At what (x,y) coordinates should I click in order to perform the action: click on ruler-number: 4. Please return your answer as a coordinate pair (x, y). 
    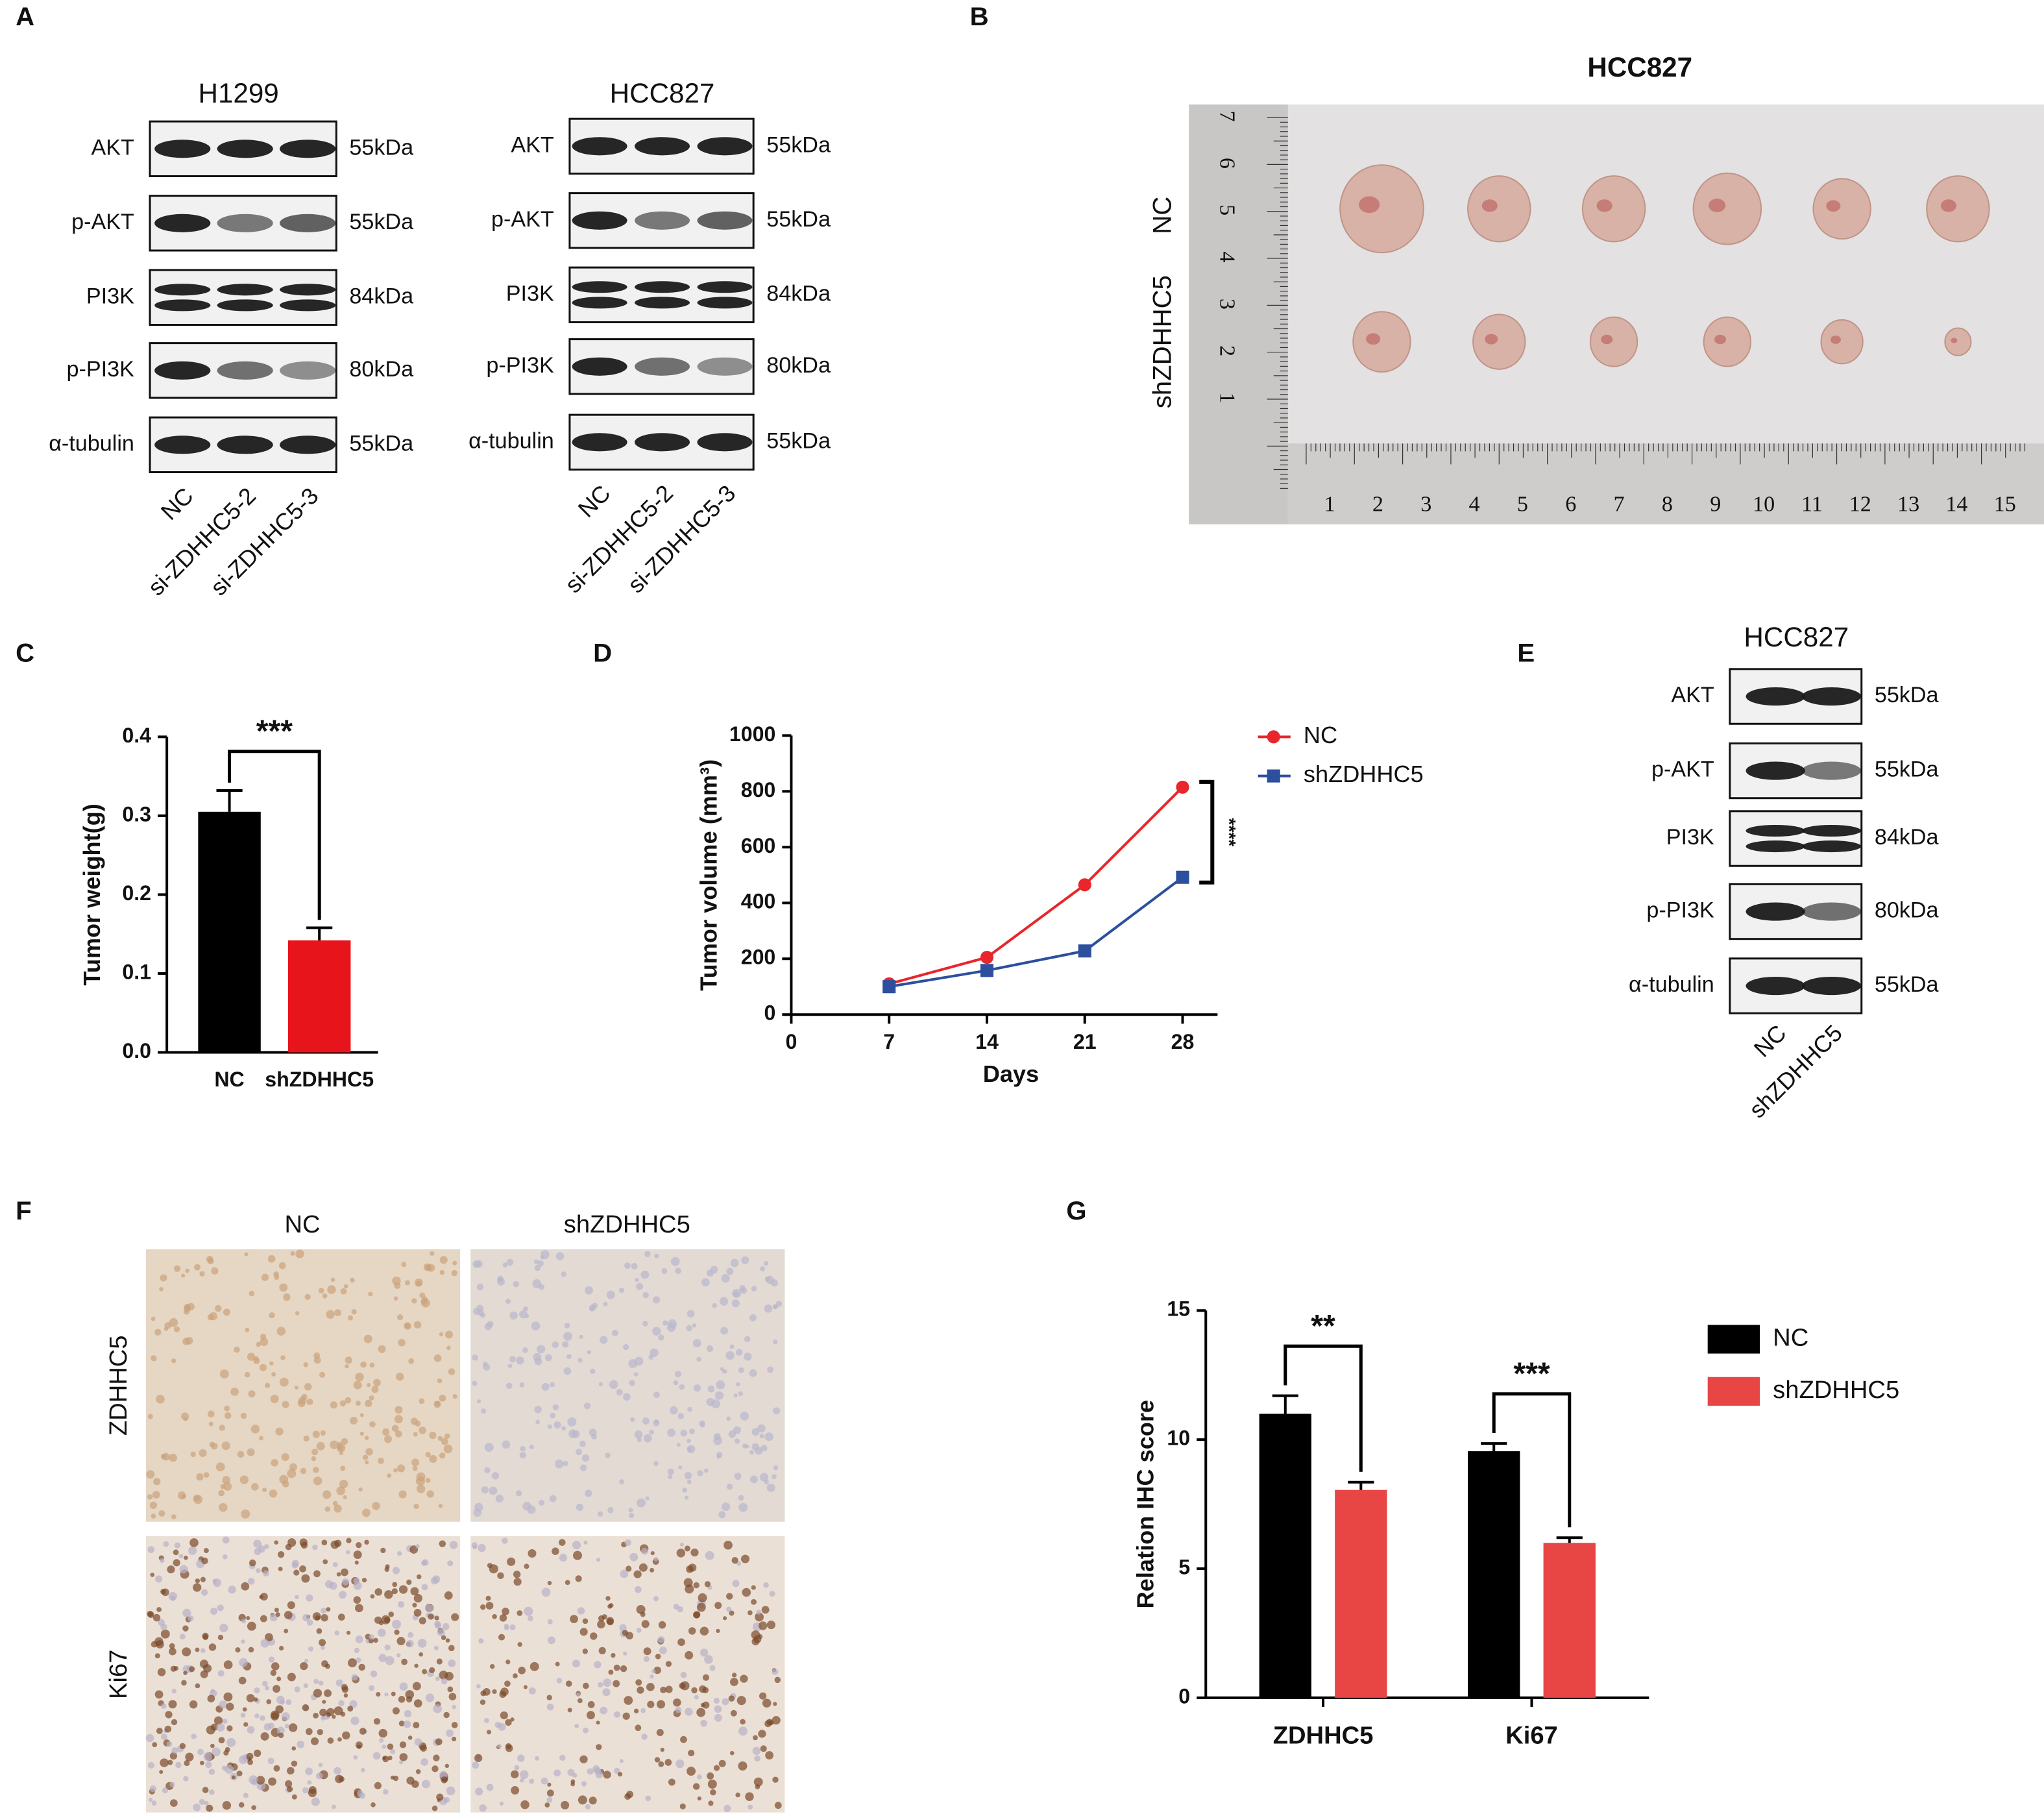
    Looking at the image, I should click on (1474, 505).